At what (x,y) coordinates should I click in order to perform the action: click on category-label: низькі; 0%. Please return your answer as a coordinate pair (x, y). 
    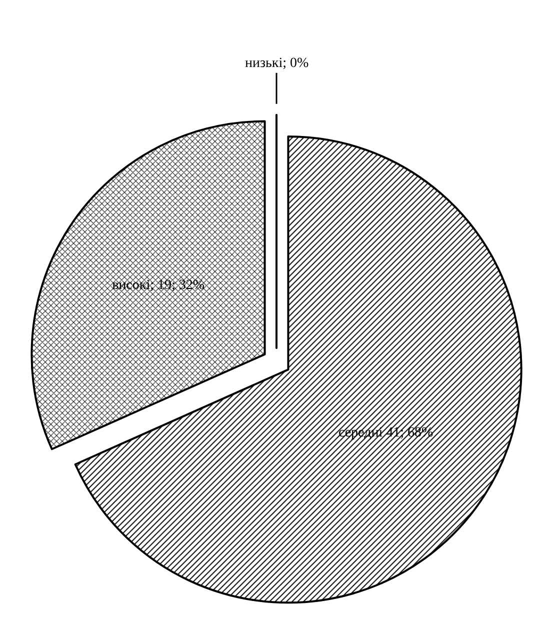
    Looking at the image, I should click on (277, 63).